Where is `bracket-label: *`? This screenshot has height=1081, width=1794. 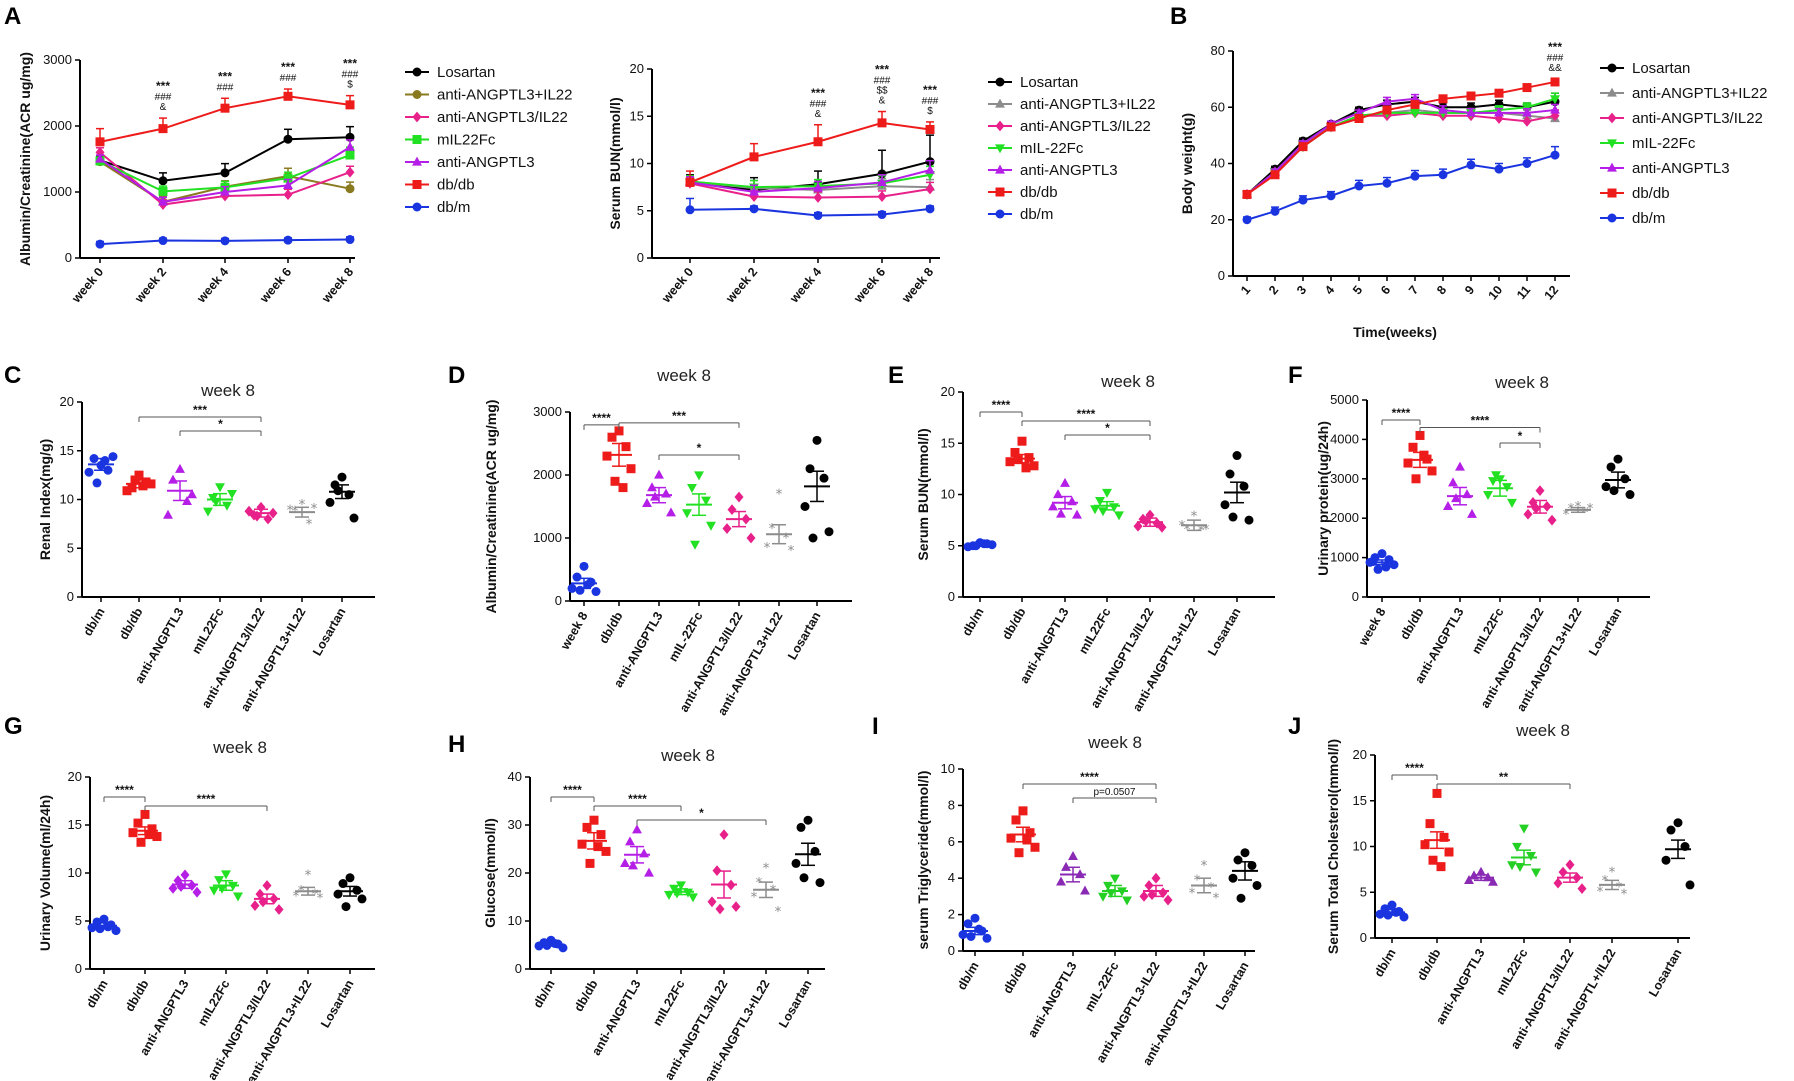 bracket-label: * is located at coordinates (1520, 436).